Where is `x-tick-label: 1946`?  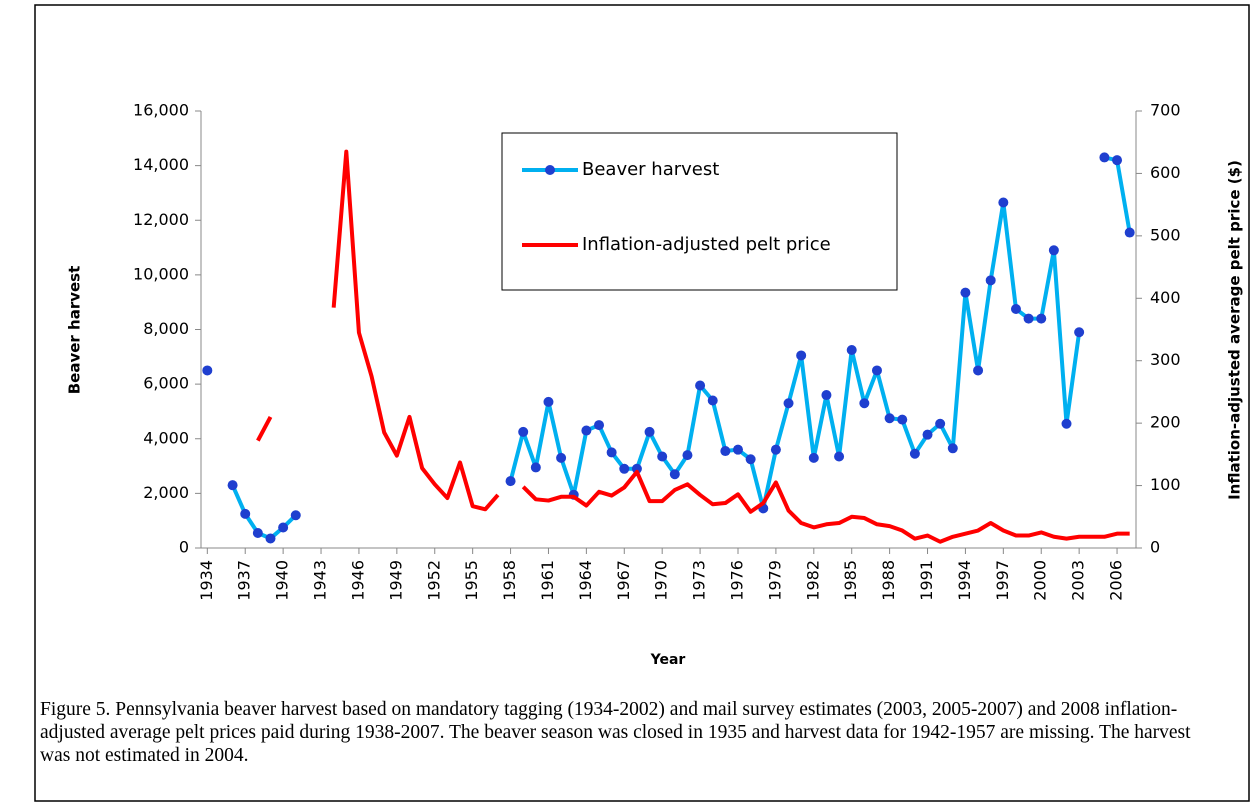
x-tick-label: 1946 is located at coordinates (357, 580).